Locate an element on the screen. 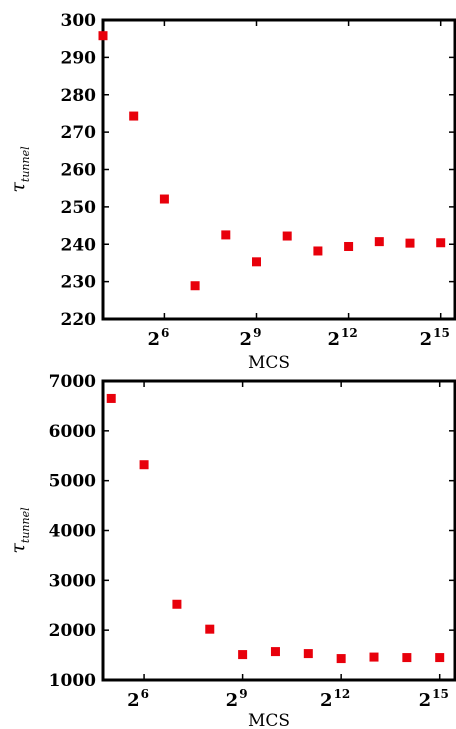 Image resolution: width=456 pixels, height=729 pixels. y-tick-label: 290 is located at coordinates (79, 58).